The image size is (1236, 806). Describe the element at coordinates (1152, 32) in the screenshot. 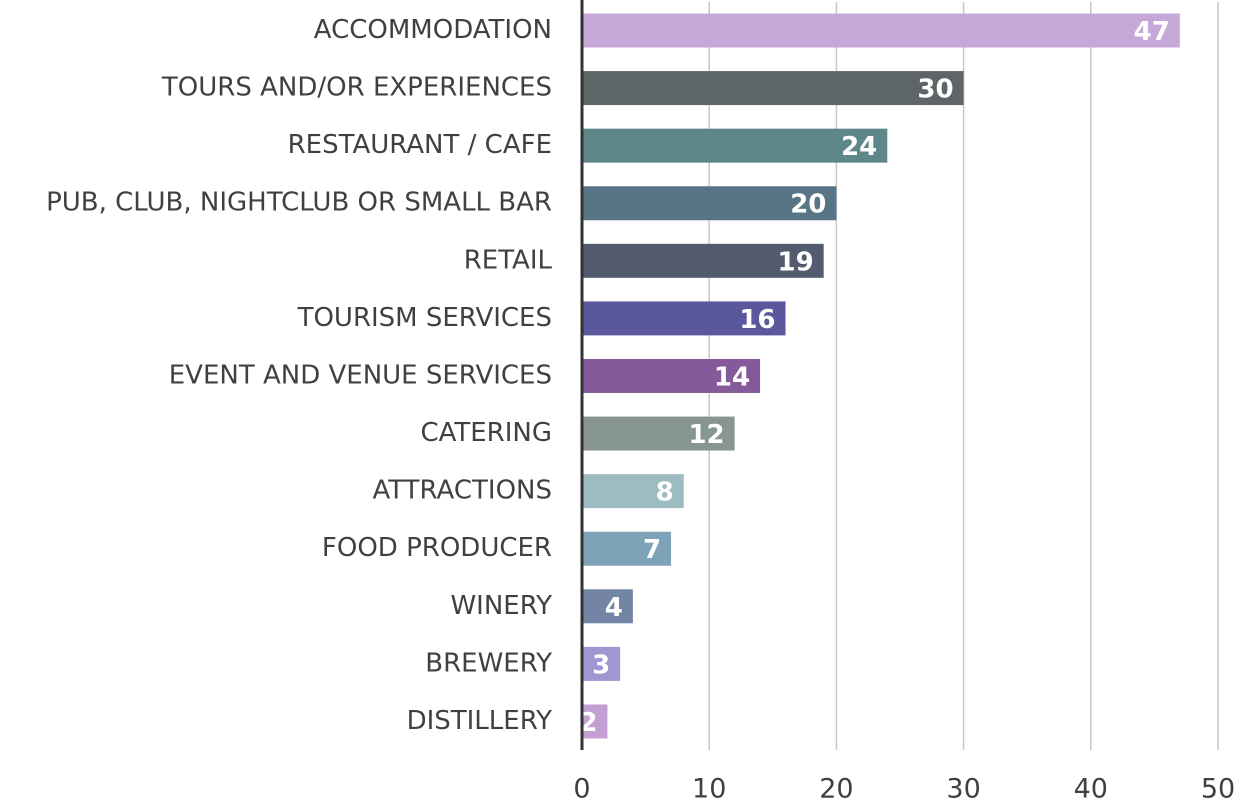

I see `value-label: 47` at that location.